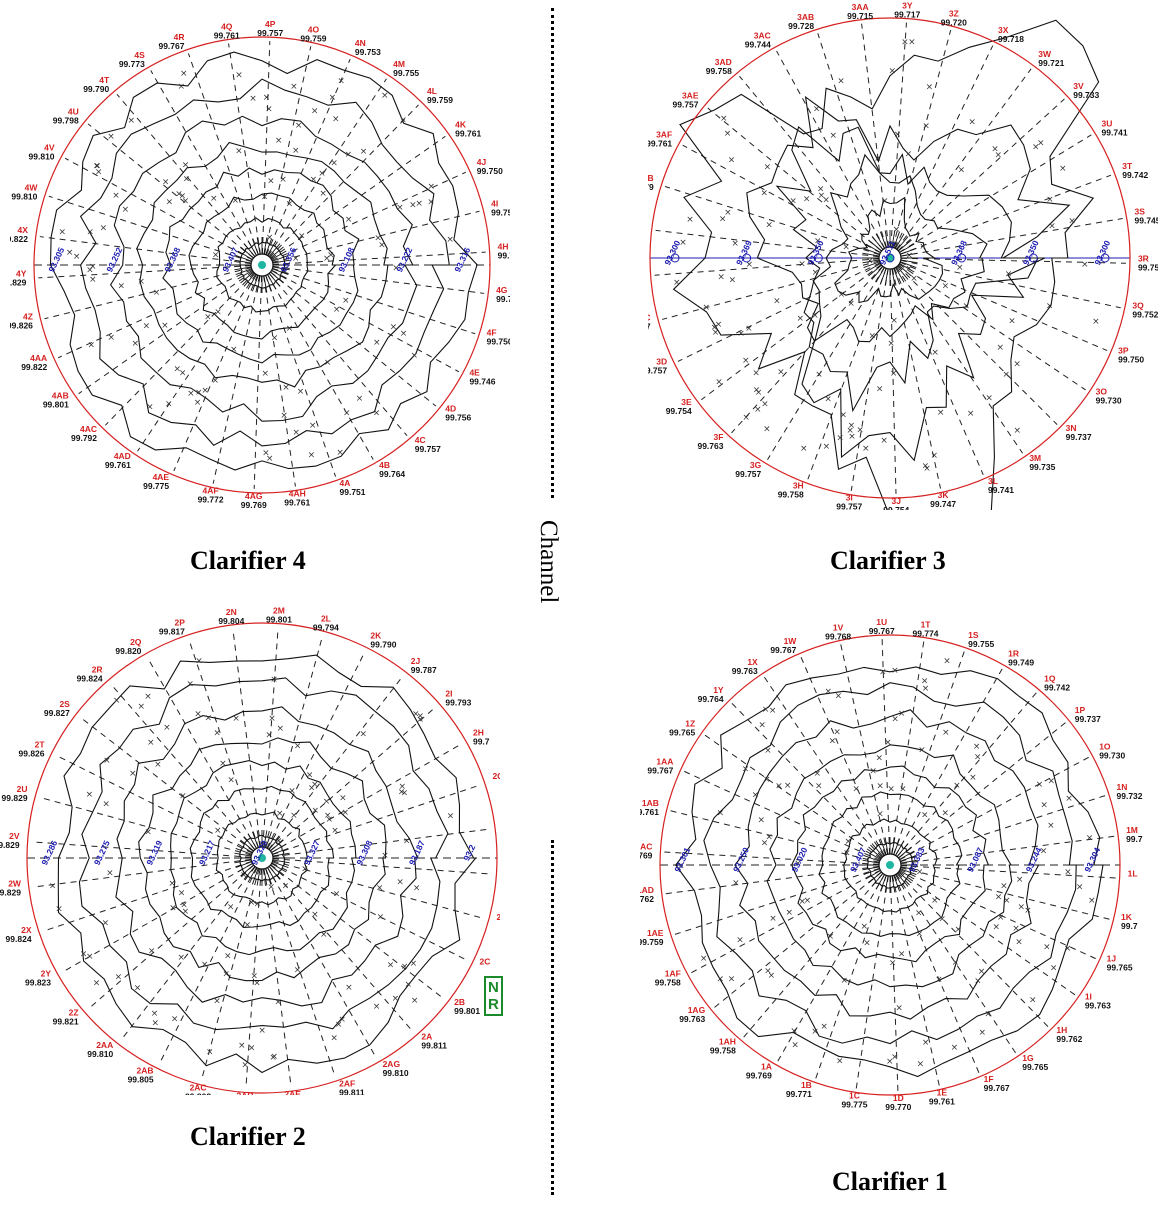  What do you see at coordinates (279, 620) in the screenshot?
I see `rim-point-value: 99.801` at bounding box center [279, 620].